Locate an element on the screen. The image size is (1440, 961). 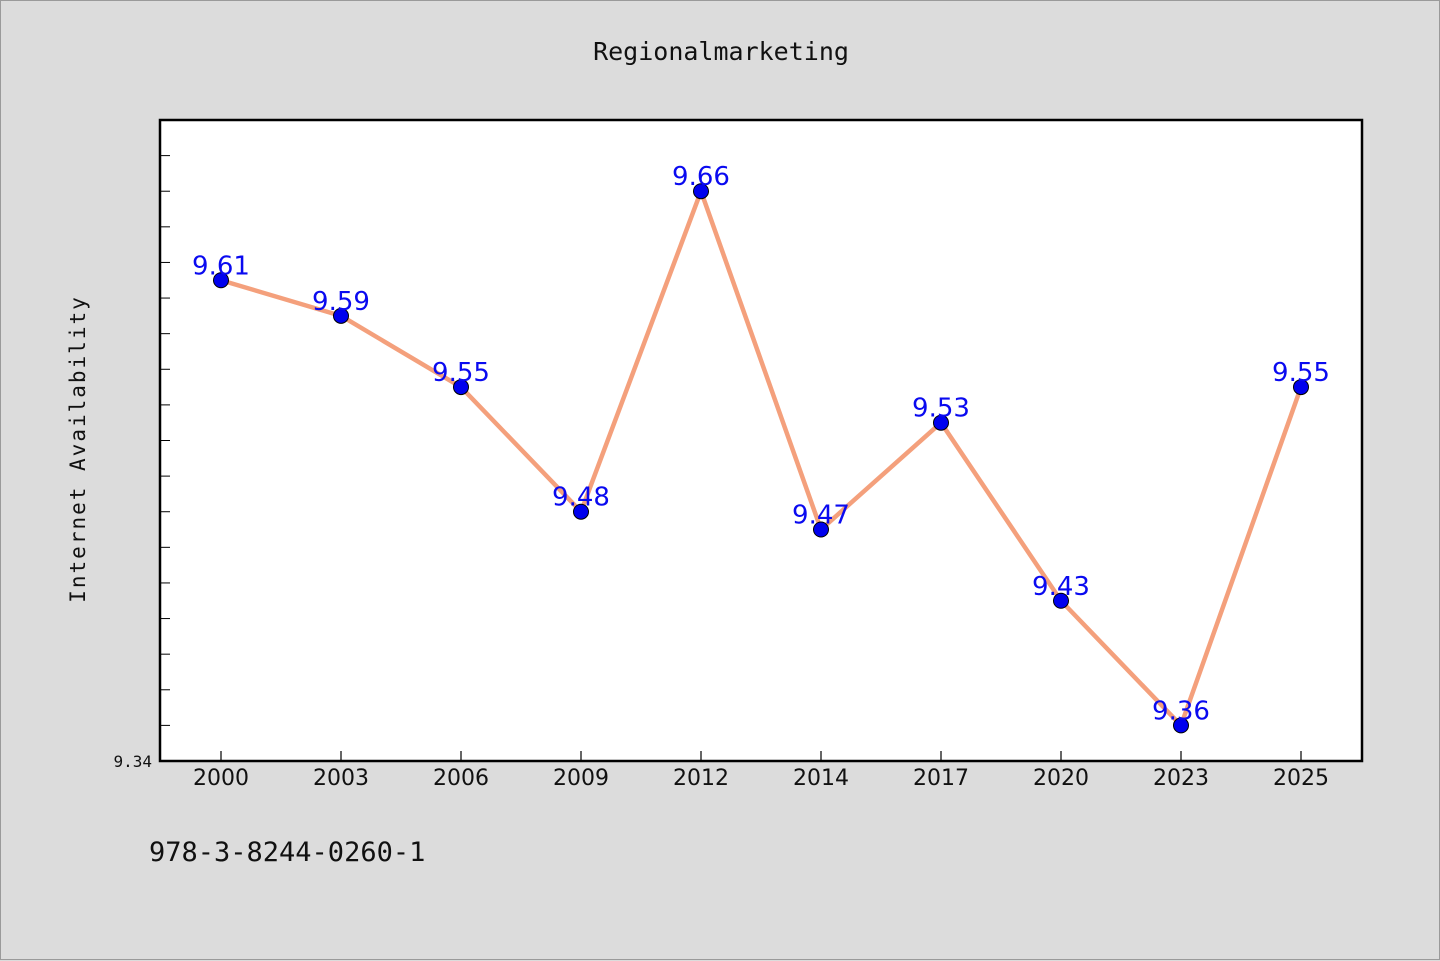
y-axis-ticks: 9.34 is located at coordinates (141, 463).